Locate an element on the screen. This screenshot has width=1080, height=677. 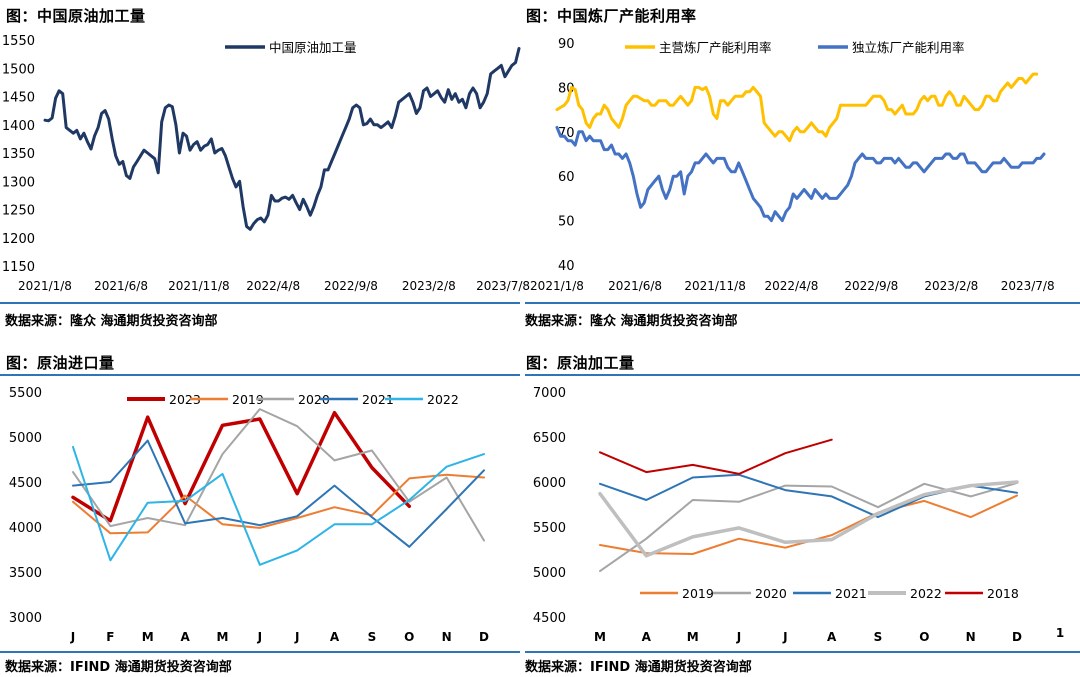
p1-series-line-中国原油加工量 is located at coordinates (282, 139).